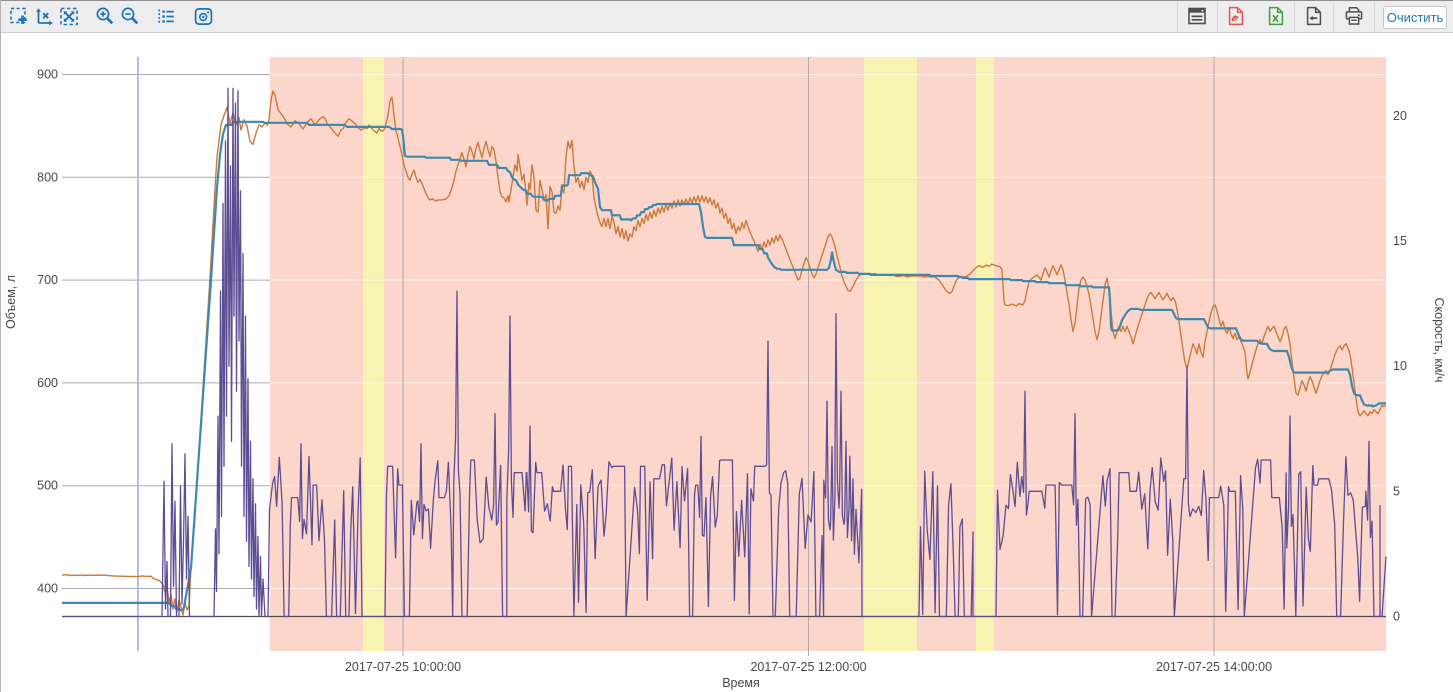 The height and width of the screenshot is (692, 1453). Describe the element at coordinates (47, 383) in the screenshot. I see `y-left-tick-label: 600` at that location.